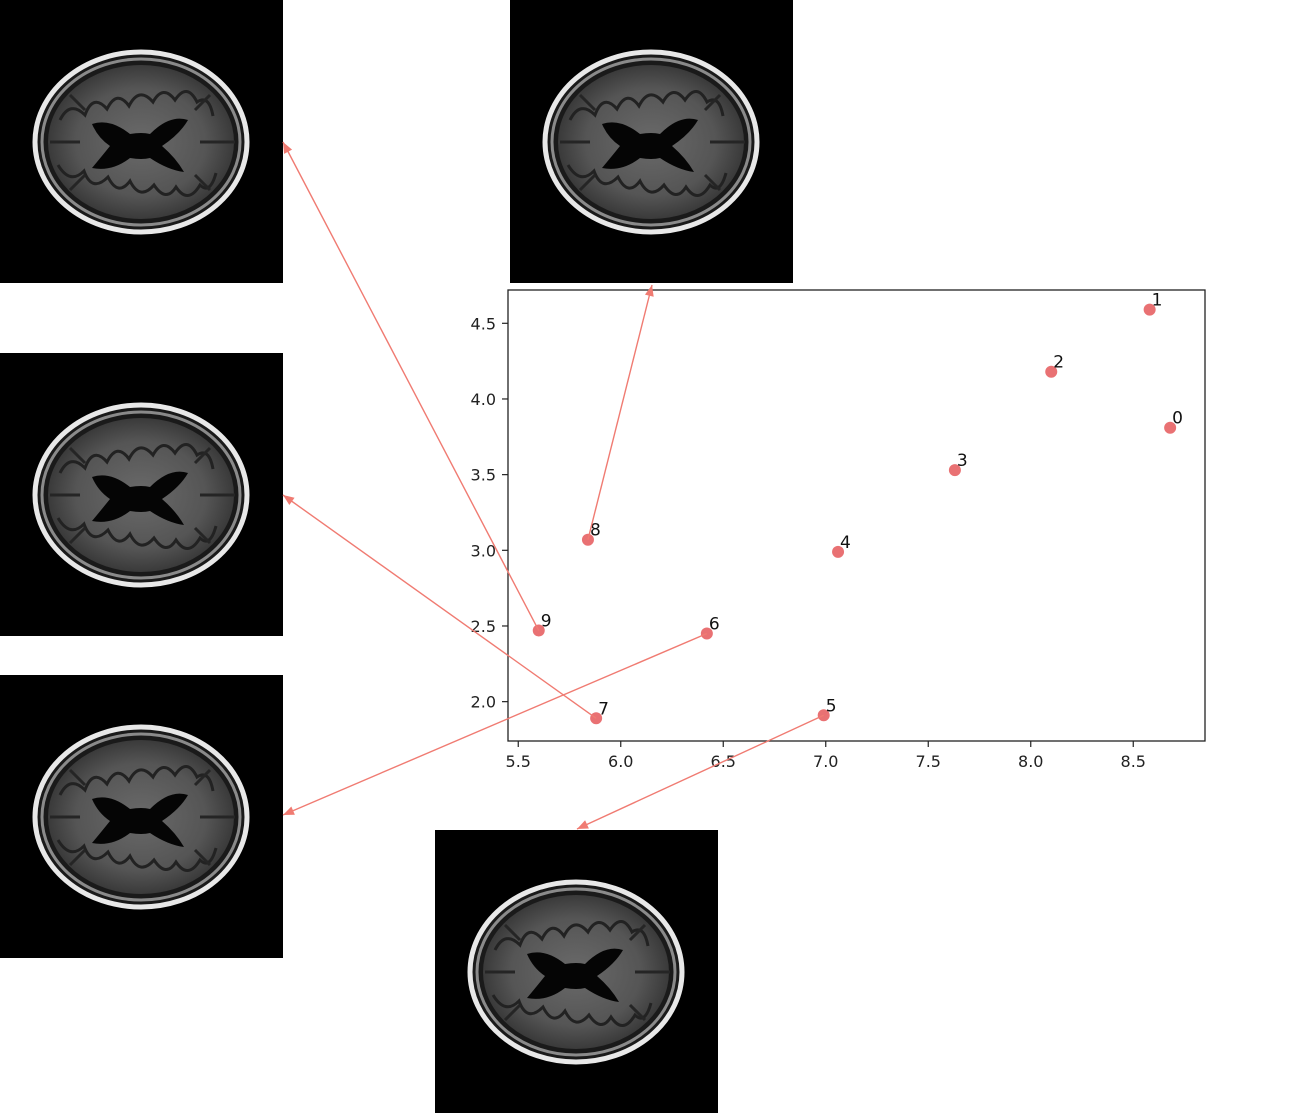  Describe the element at coordinates (483, 702) in the screenshot. I see `y-tick-label: 2.0` at that location.